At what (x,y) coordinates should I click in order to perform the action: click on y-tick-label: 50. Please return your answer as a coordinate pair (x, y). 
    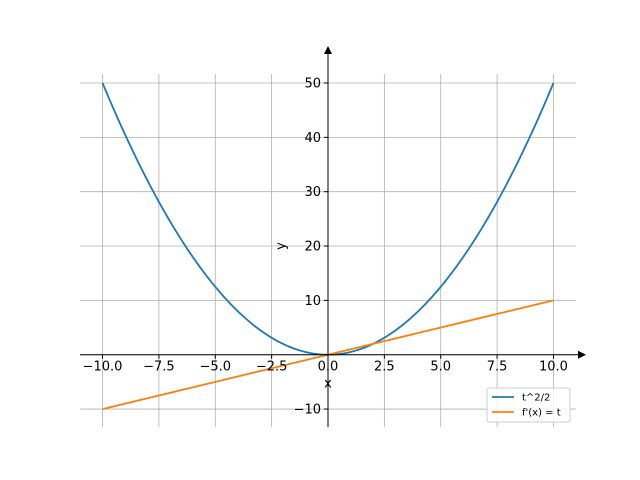
    Looking at the image, I should click on (312, 83).